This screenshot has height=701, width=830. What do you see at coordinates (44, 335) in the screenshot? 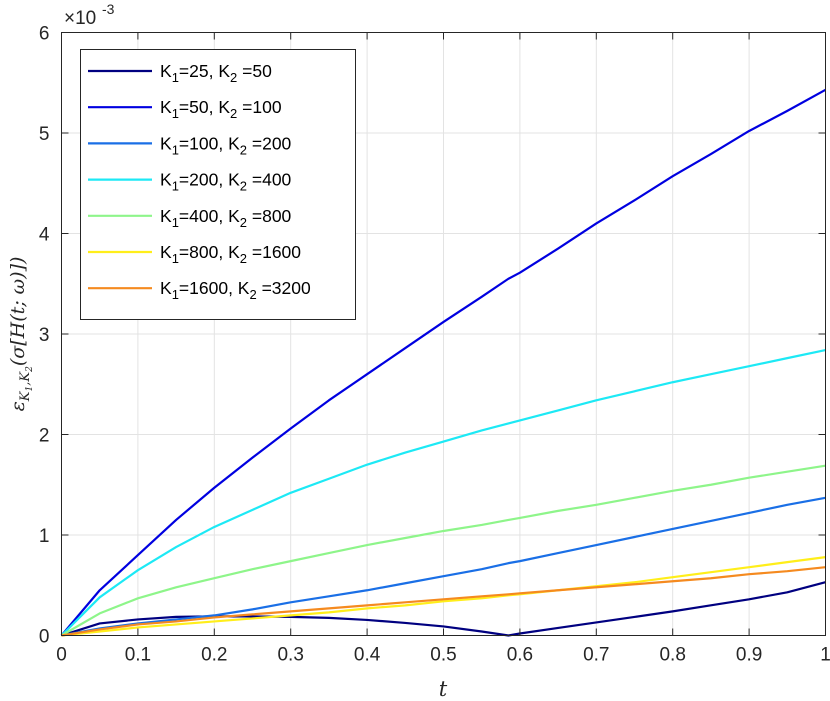
I see `y-tick-label: 3` at bounding box center [44, 335].